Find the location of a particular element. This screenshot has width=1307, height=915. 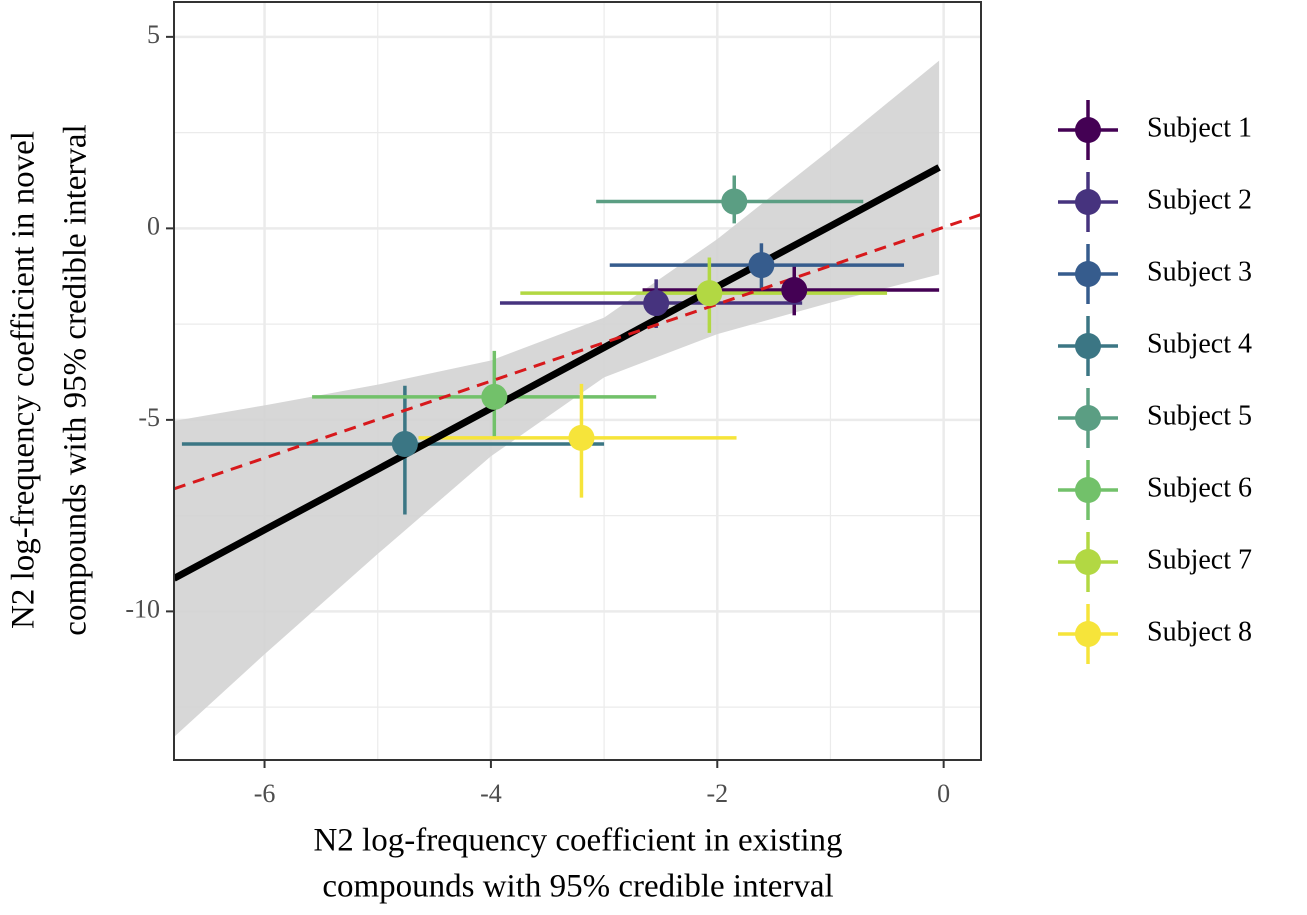

x-tick-label: 0 is located at coordinates (943, 793).